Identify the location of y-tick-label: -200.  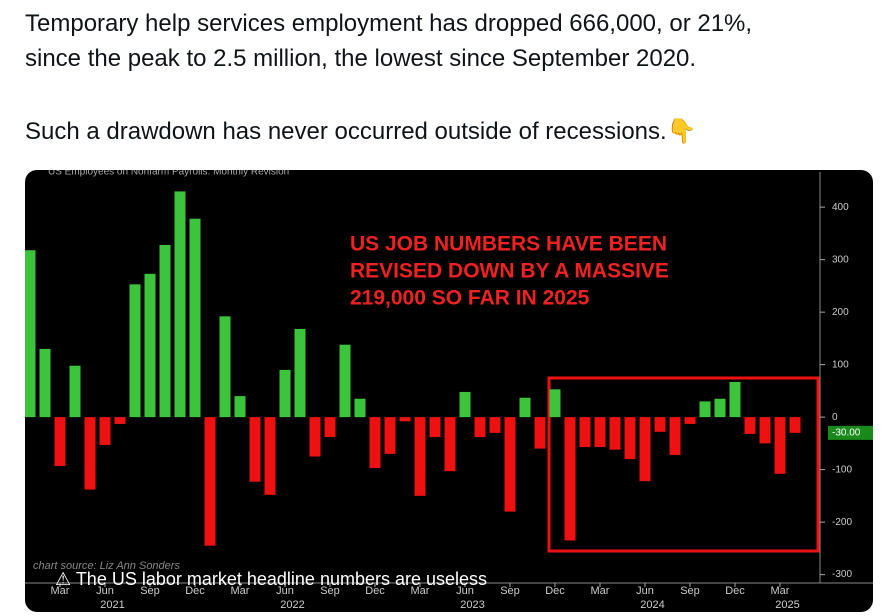
(842, 522).